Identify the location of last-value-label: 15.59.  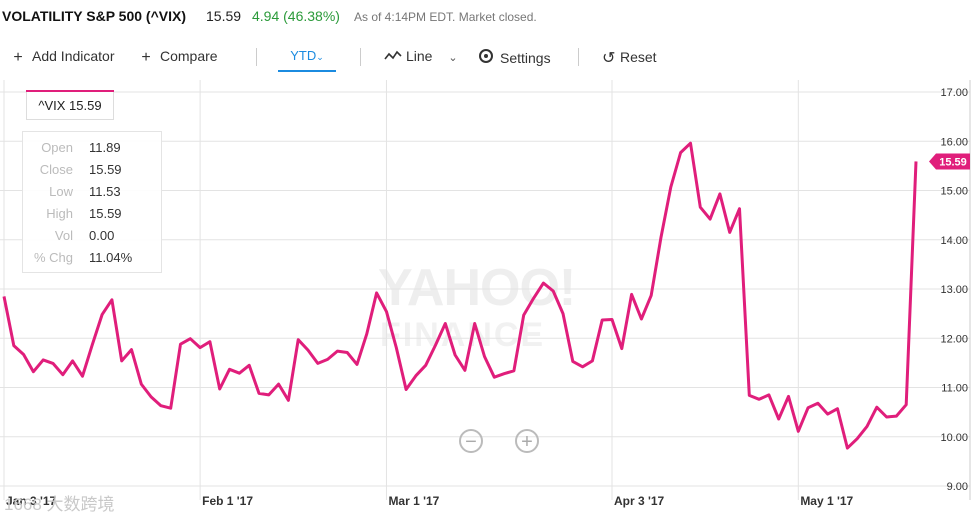
(953, 162).